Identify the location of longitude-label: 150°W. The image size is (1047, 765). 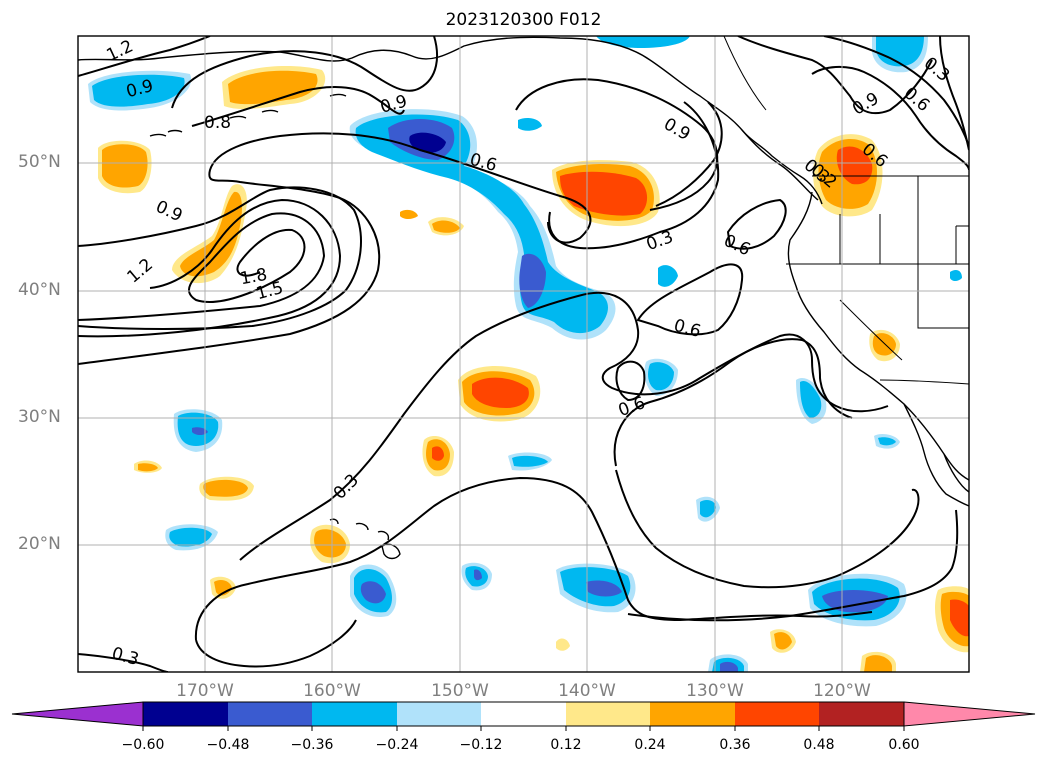
(460, 691).